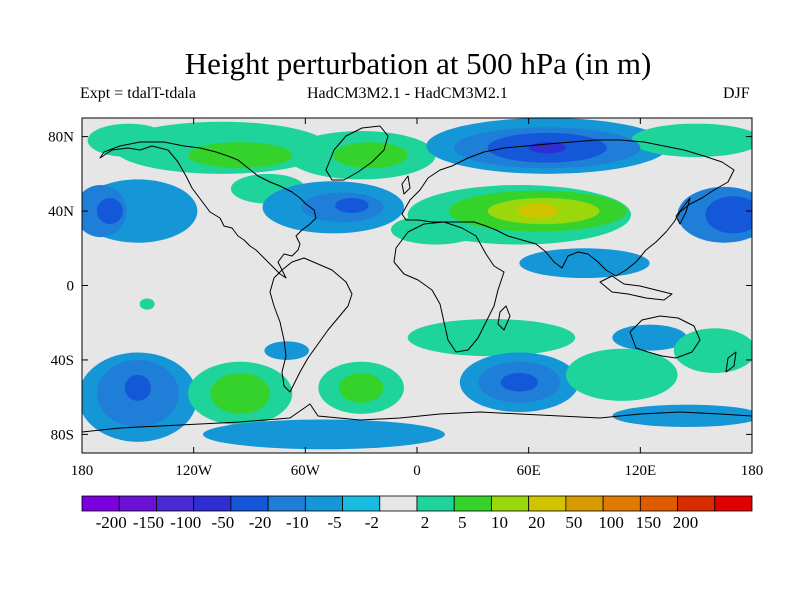 This screenshot has height=600, width=800. What do you see at coordinates (223, 522) in the screenshot?
I see `colorbar-label: -50` at bounding box center [223, 522].